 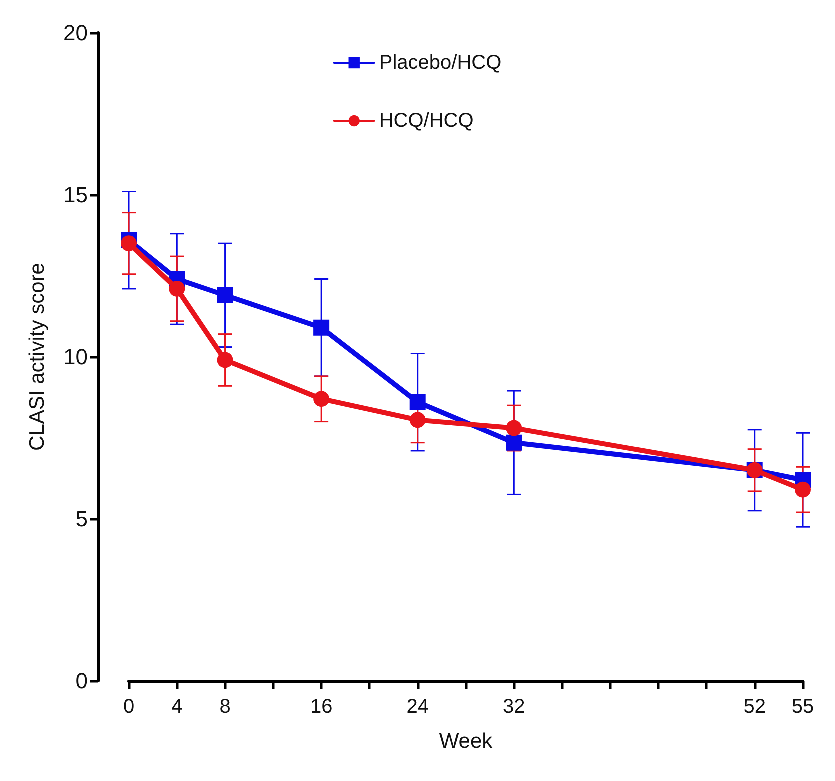 I want to click on y-tick-label: 10, so click(x=76, y=357).